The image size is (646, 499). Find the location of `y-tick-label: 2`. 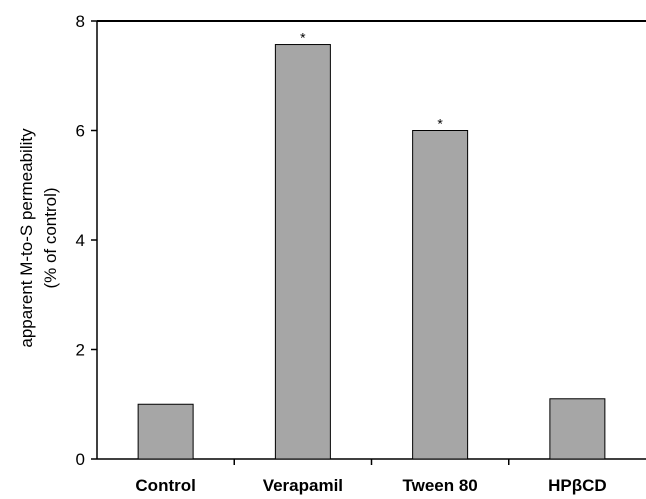

y-tick-label: 2 is located at coordinates (80, 350).